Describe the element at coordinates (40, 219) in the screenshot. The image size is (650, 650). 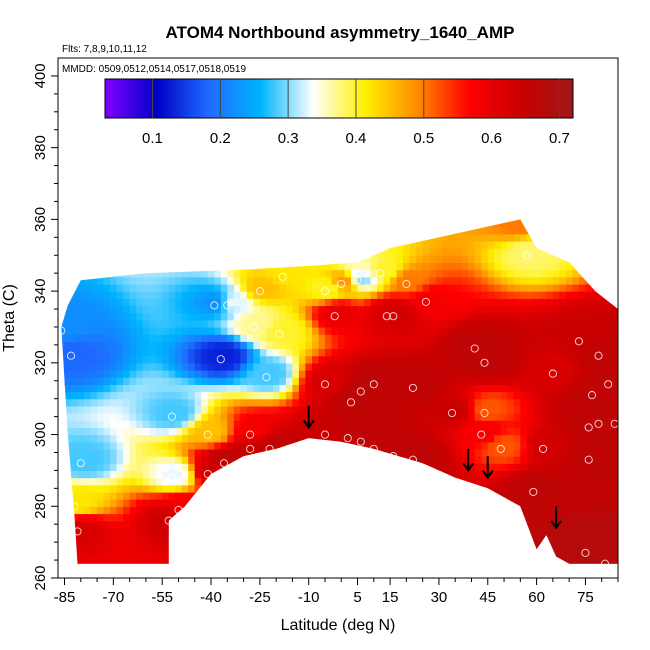
I see `y-tick-label: 360` at that location.